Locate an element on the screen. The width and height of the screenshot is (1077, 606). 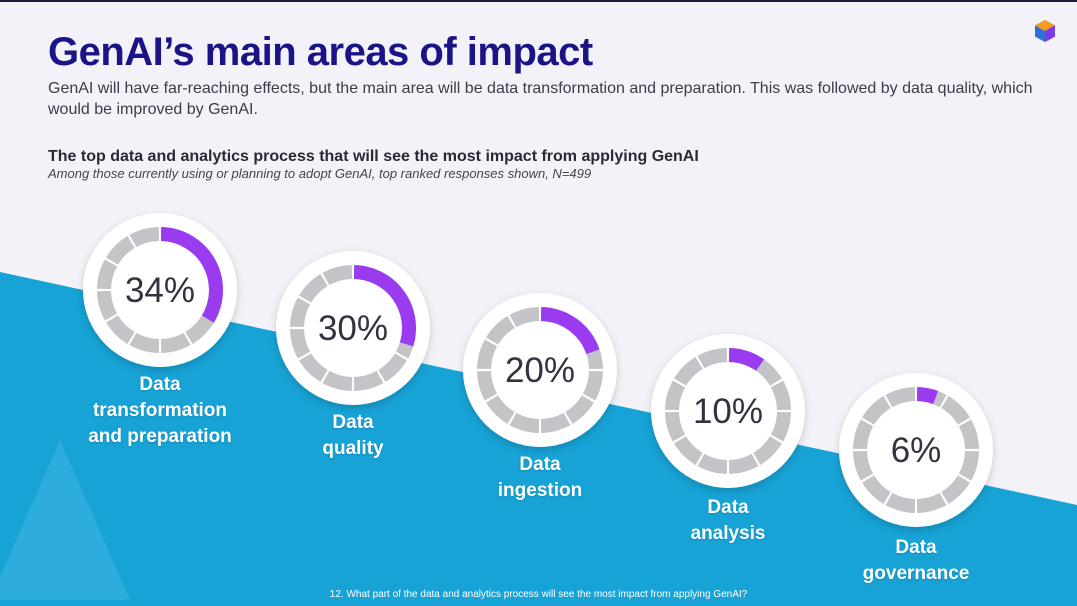
top-rule is located at coordinates (538, 1).